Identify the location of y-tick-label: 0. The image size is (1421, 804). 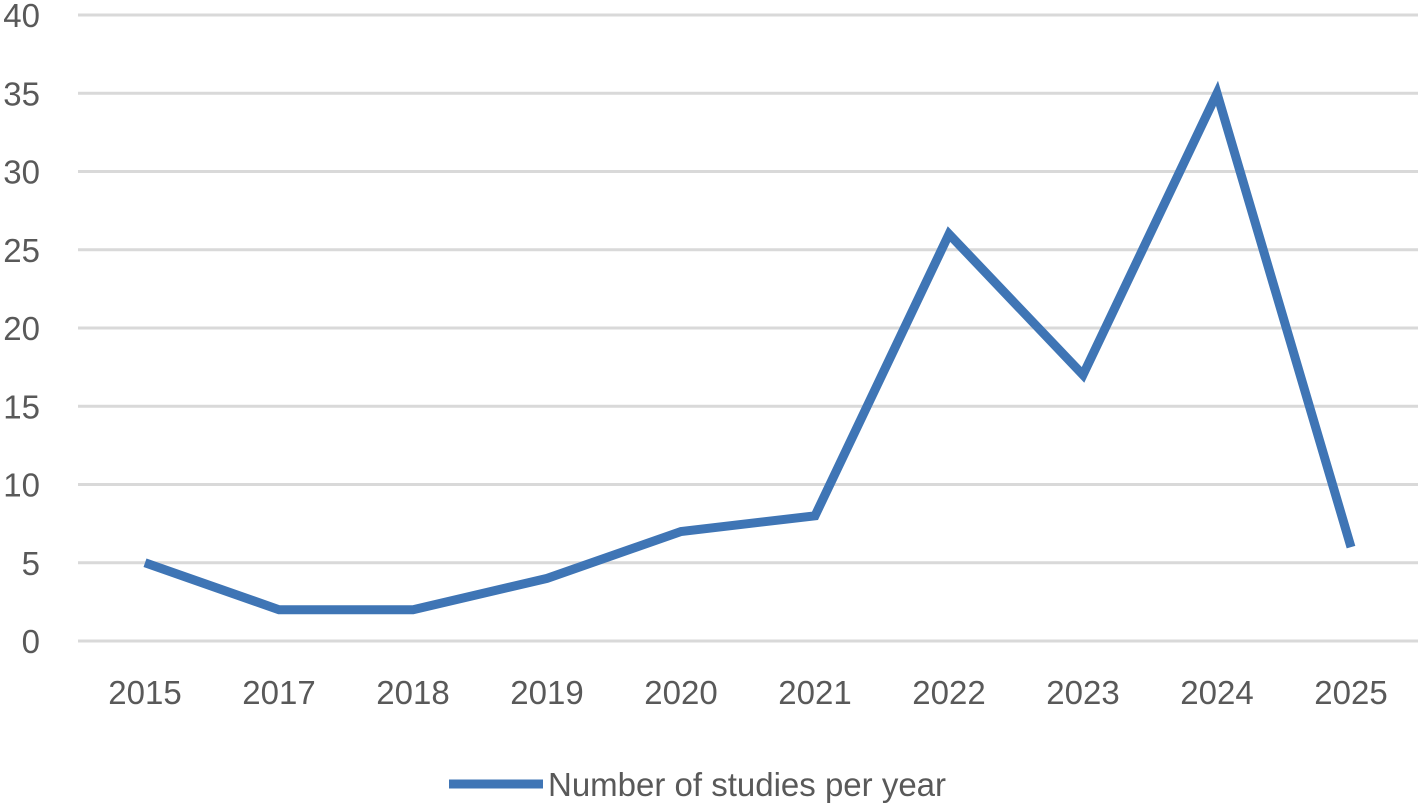
(31, 641).